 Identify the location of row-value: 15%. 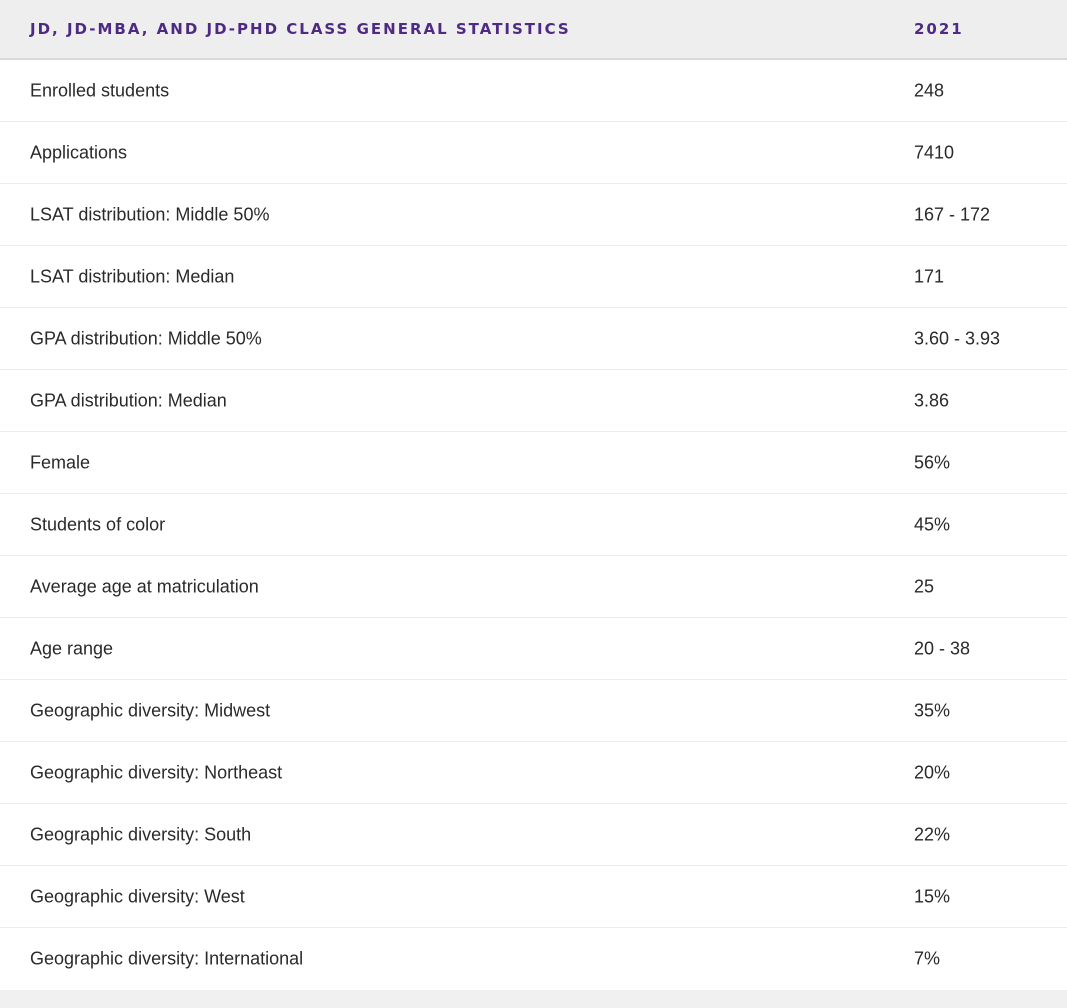
(932, 896).